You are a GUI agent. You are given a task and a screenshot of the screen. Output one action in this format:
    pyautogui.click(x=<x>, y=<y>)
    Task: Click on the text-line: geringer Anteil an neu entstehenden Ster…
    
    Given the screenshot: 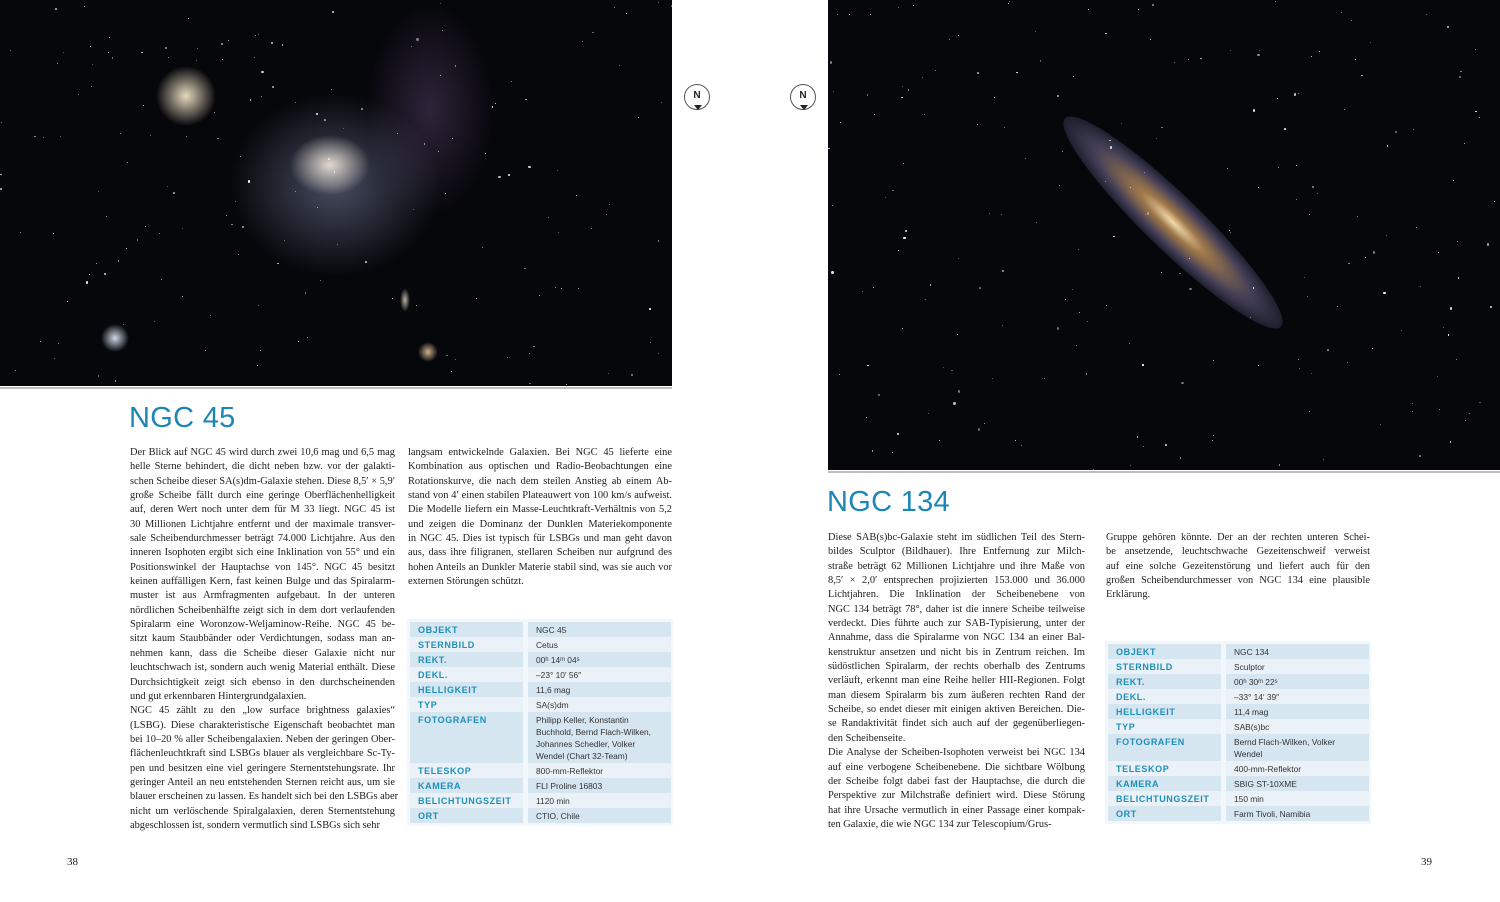 What is the action you would take?
    pyautogui.click(x=262, y=782)
    